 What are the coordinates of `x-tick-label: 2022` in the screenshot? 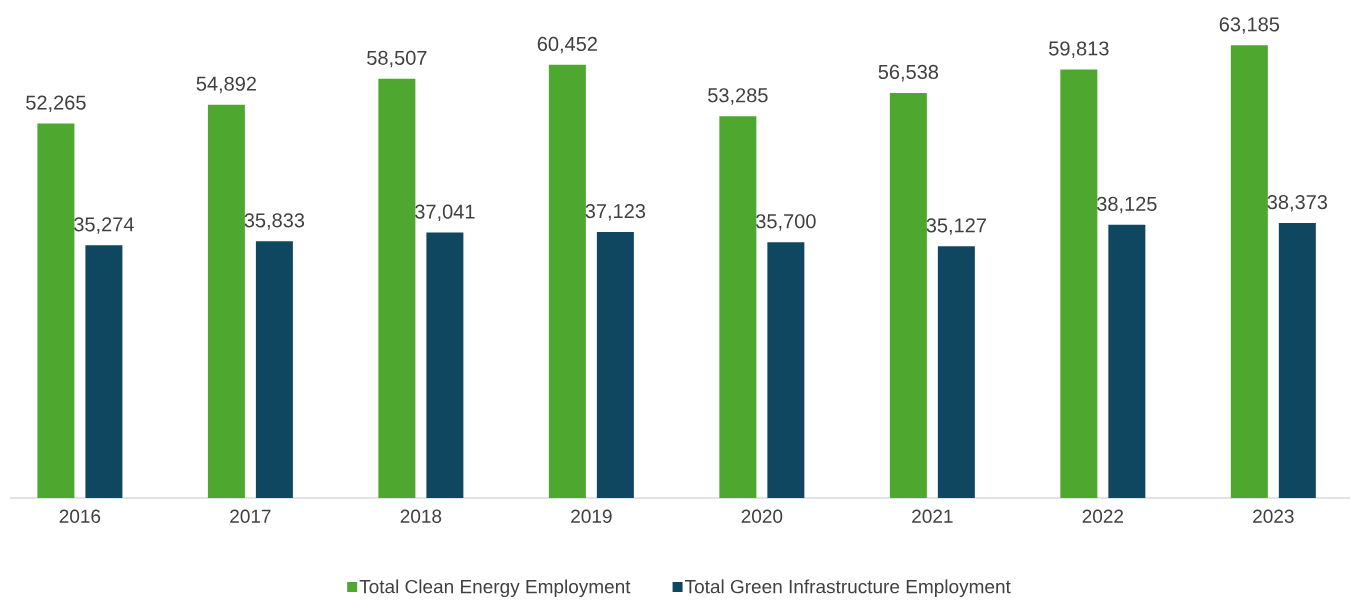 It's located at (1103, 516).